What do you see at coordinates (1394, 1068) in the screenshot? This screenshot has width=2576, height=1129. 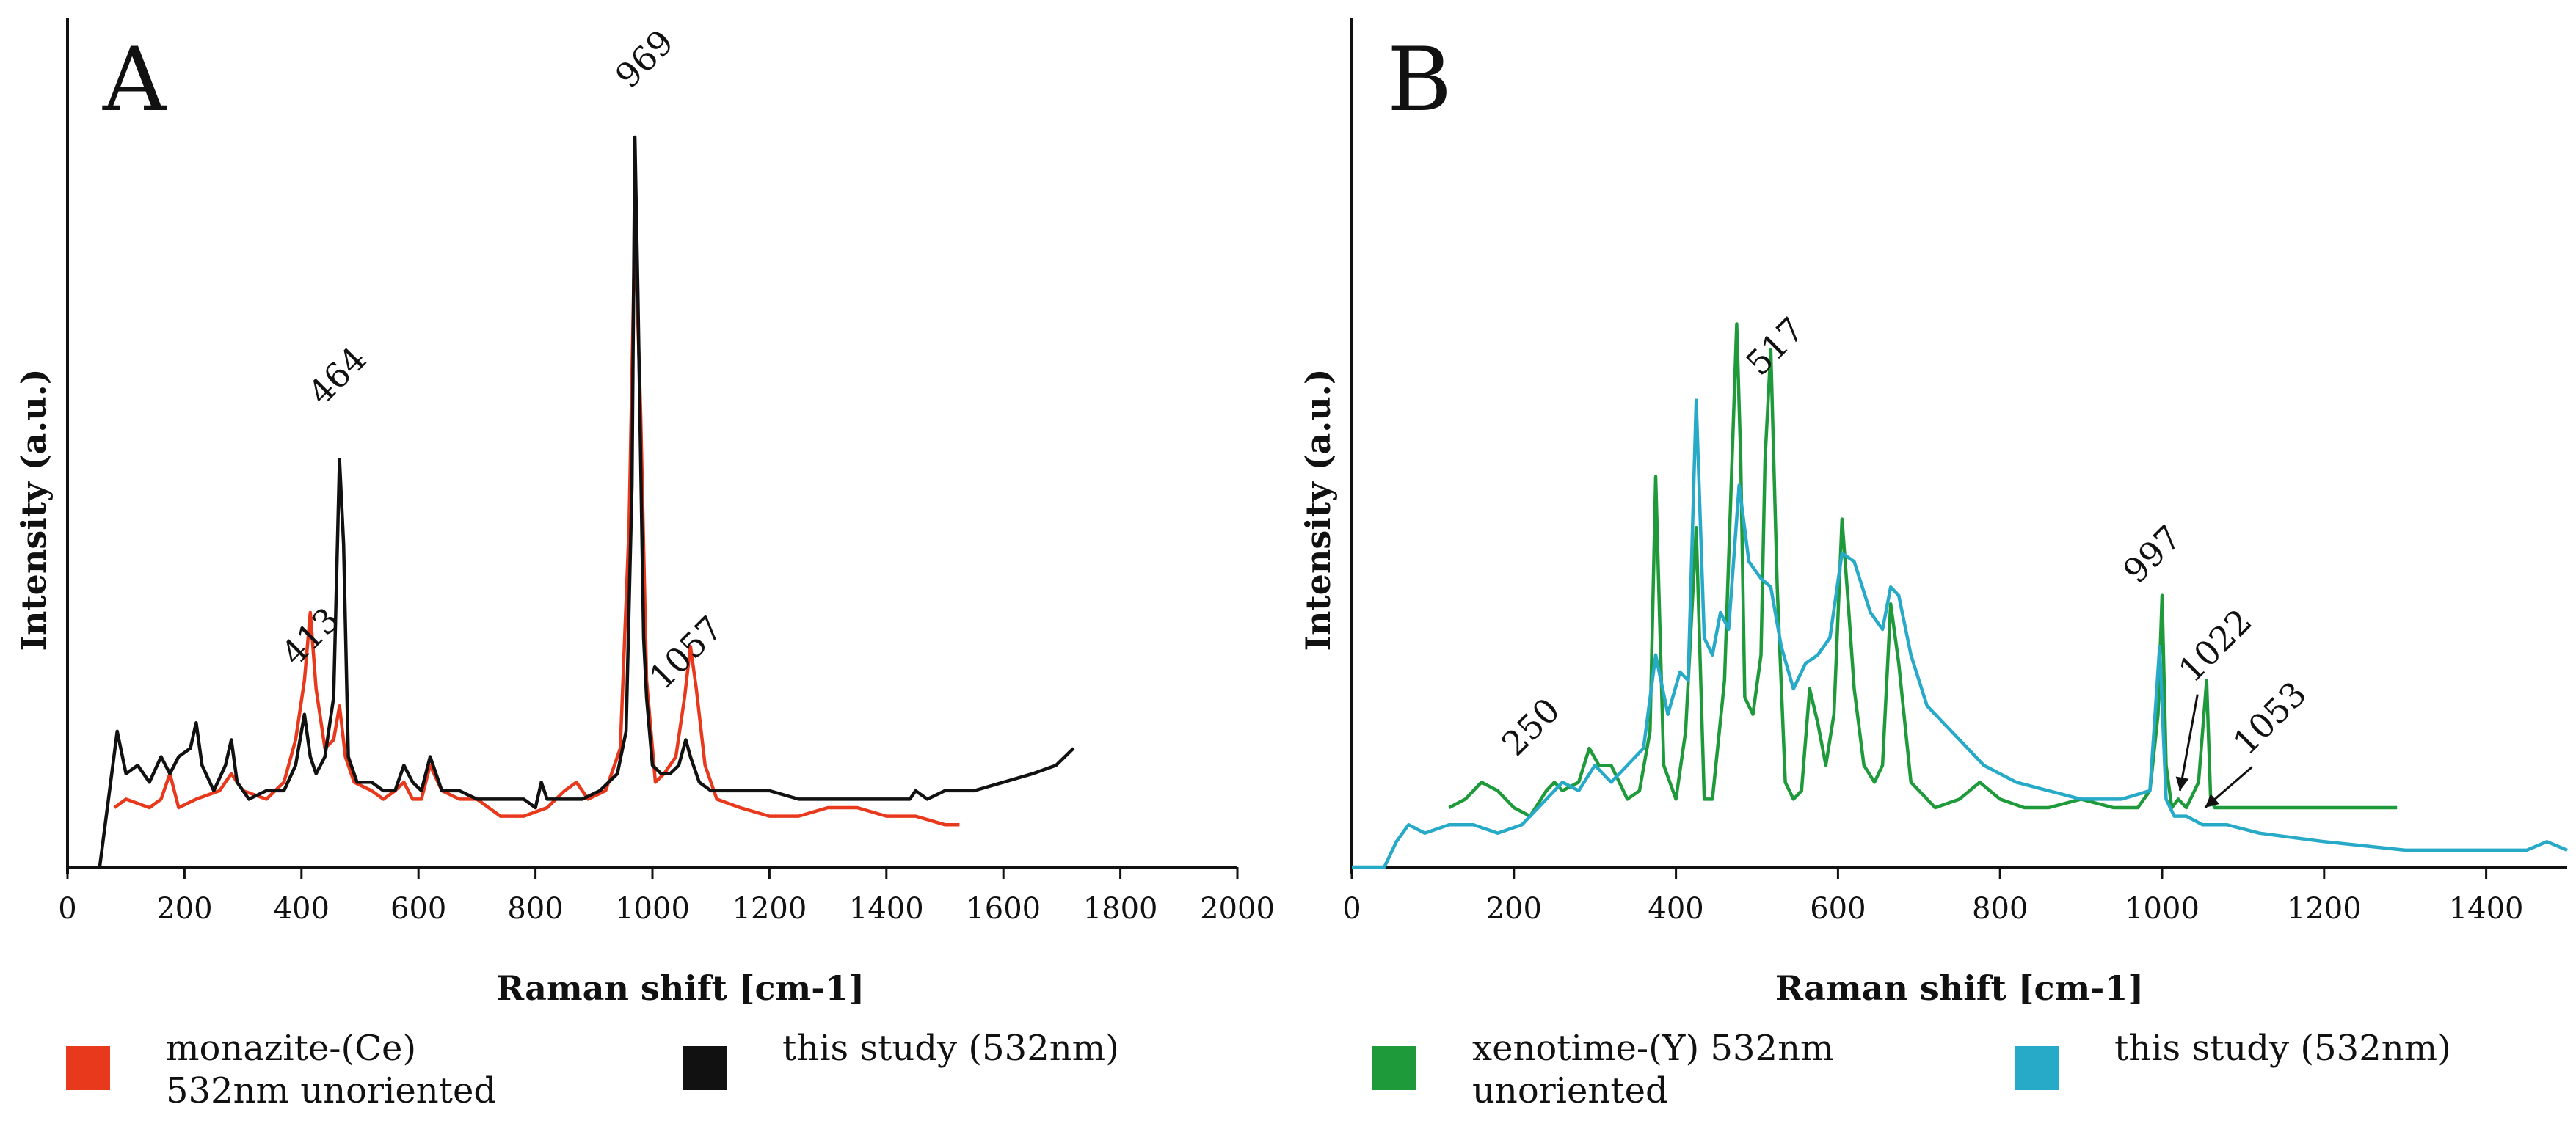 I see `legend-swatch-xenotime` at bounding box center [1394, 1068].